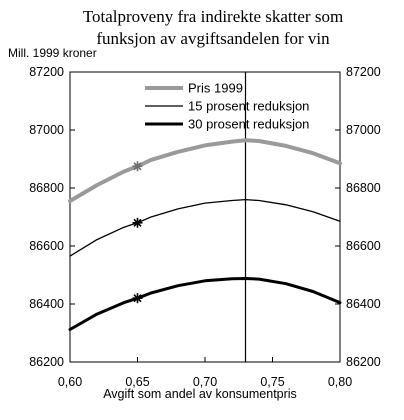 This screenshot has width=404, height=420. Describe the element at coordinates (213, 38) in the screenshot. I see `chart-title-line-2: funksjon av avgiftsandelen for vin` at that location.